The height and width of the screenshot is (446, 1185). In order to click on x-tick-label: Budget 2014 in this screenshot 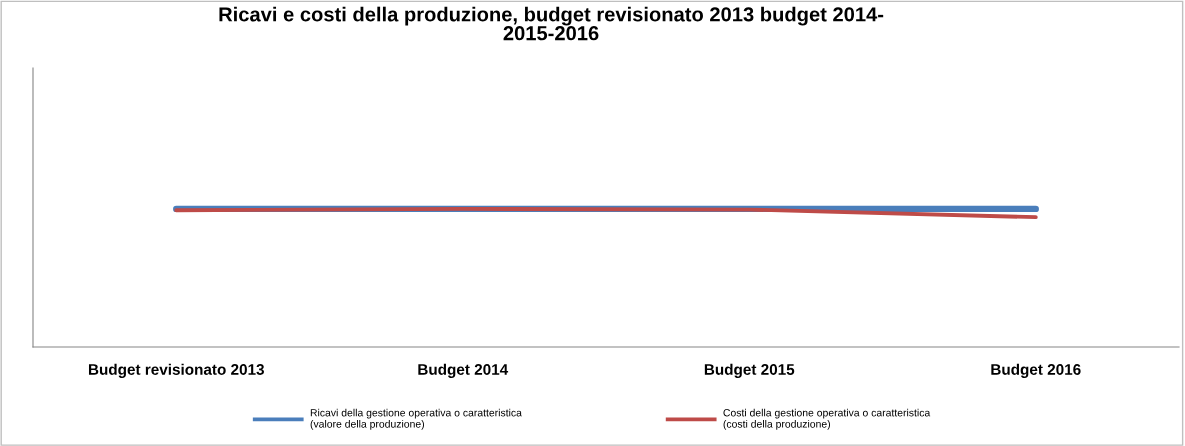, I will do `click(463, 370)`.